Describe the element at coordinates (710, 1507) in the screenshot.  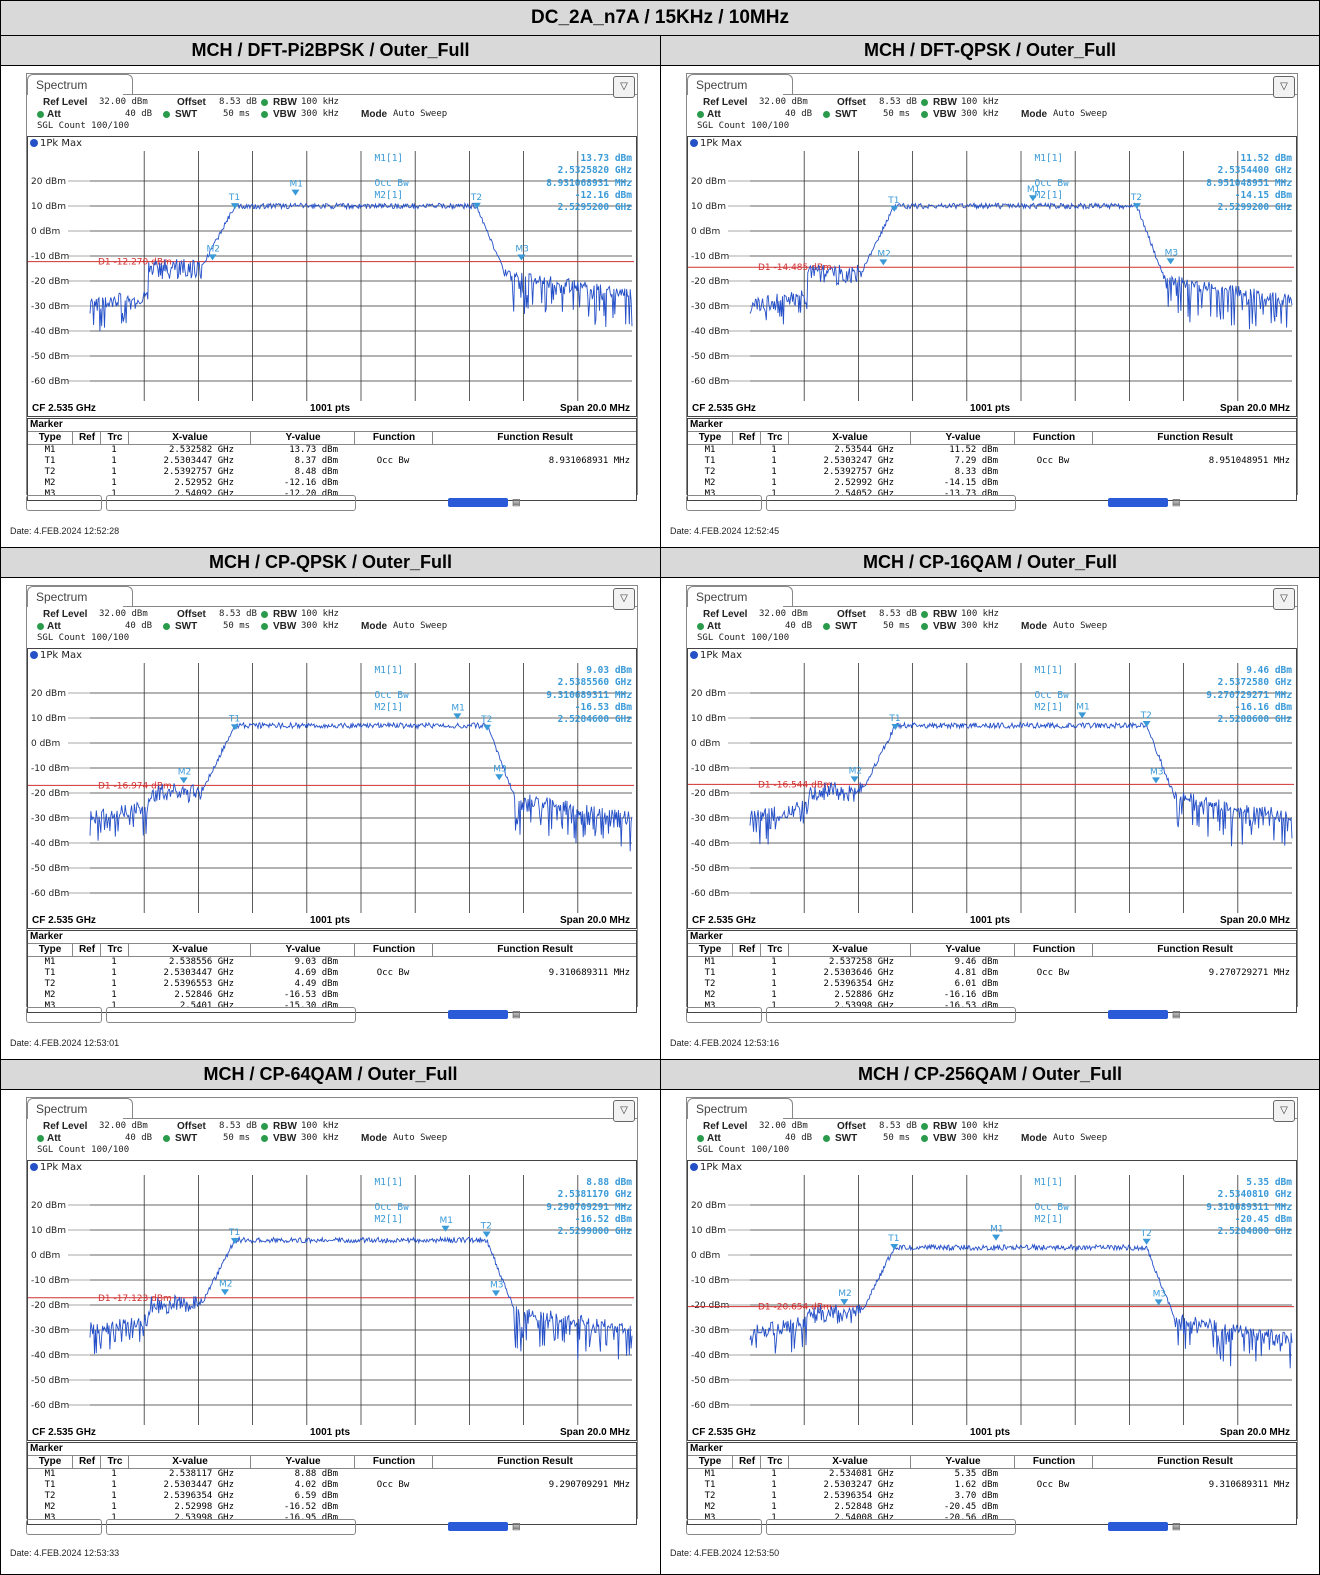
I see `table-cell: M2` at that location.